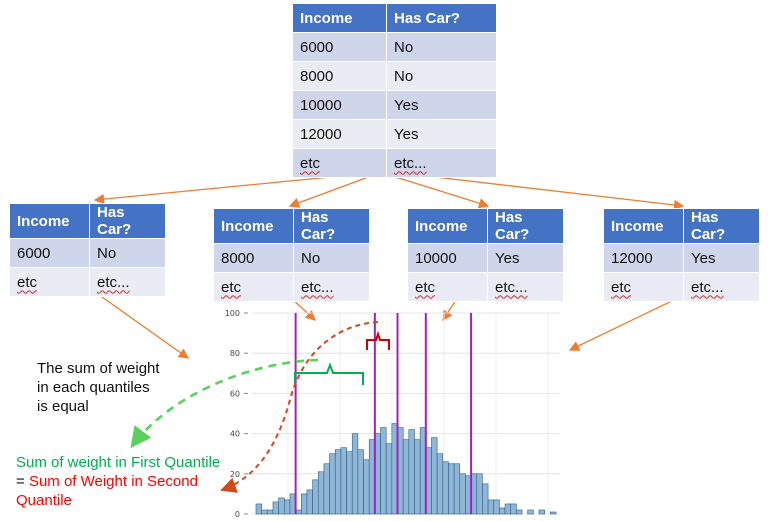 The image size is (770, 521). Describe the element at coordinates (63, 406) in the screenshot. I see `weight-note-line-3: is equal` at that location.